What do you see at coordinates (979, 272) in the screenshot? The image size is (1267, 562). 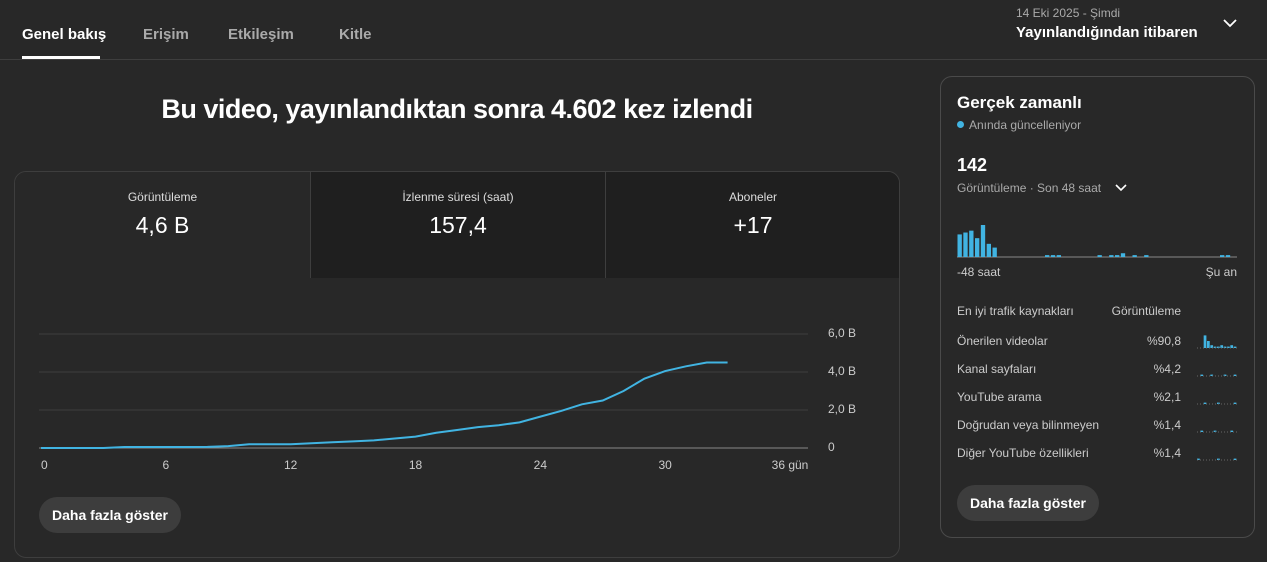 I see `axis-label: -48 saat` at bounding box center [979, 272].